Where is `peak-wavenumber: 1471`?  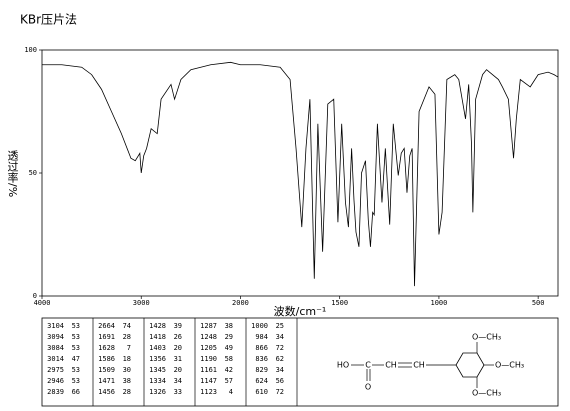
peak-wavenumber: 1471 is located at coordinates (106, 381).